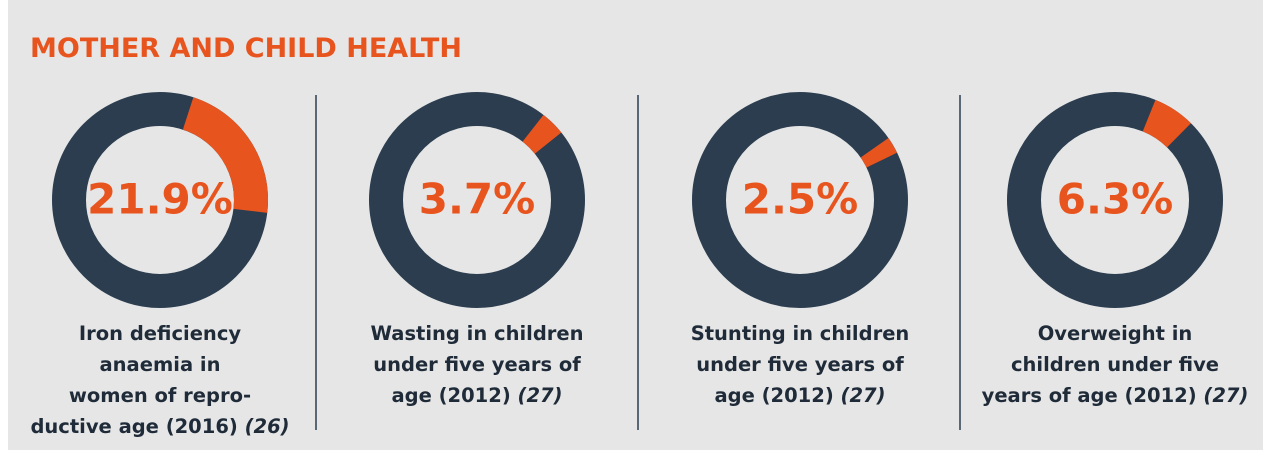  I want to click on caption: Overweight in, so click(1115, 333).